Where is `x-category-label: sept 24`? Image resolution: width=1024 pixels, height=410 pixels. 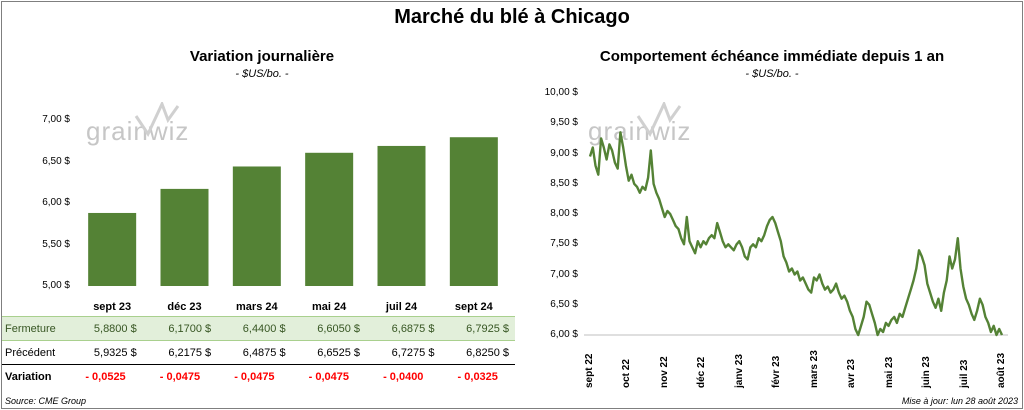
x-category-label: sept 24 is located at coordinates (473, 307).